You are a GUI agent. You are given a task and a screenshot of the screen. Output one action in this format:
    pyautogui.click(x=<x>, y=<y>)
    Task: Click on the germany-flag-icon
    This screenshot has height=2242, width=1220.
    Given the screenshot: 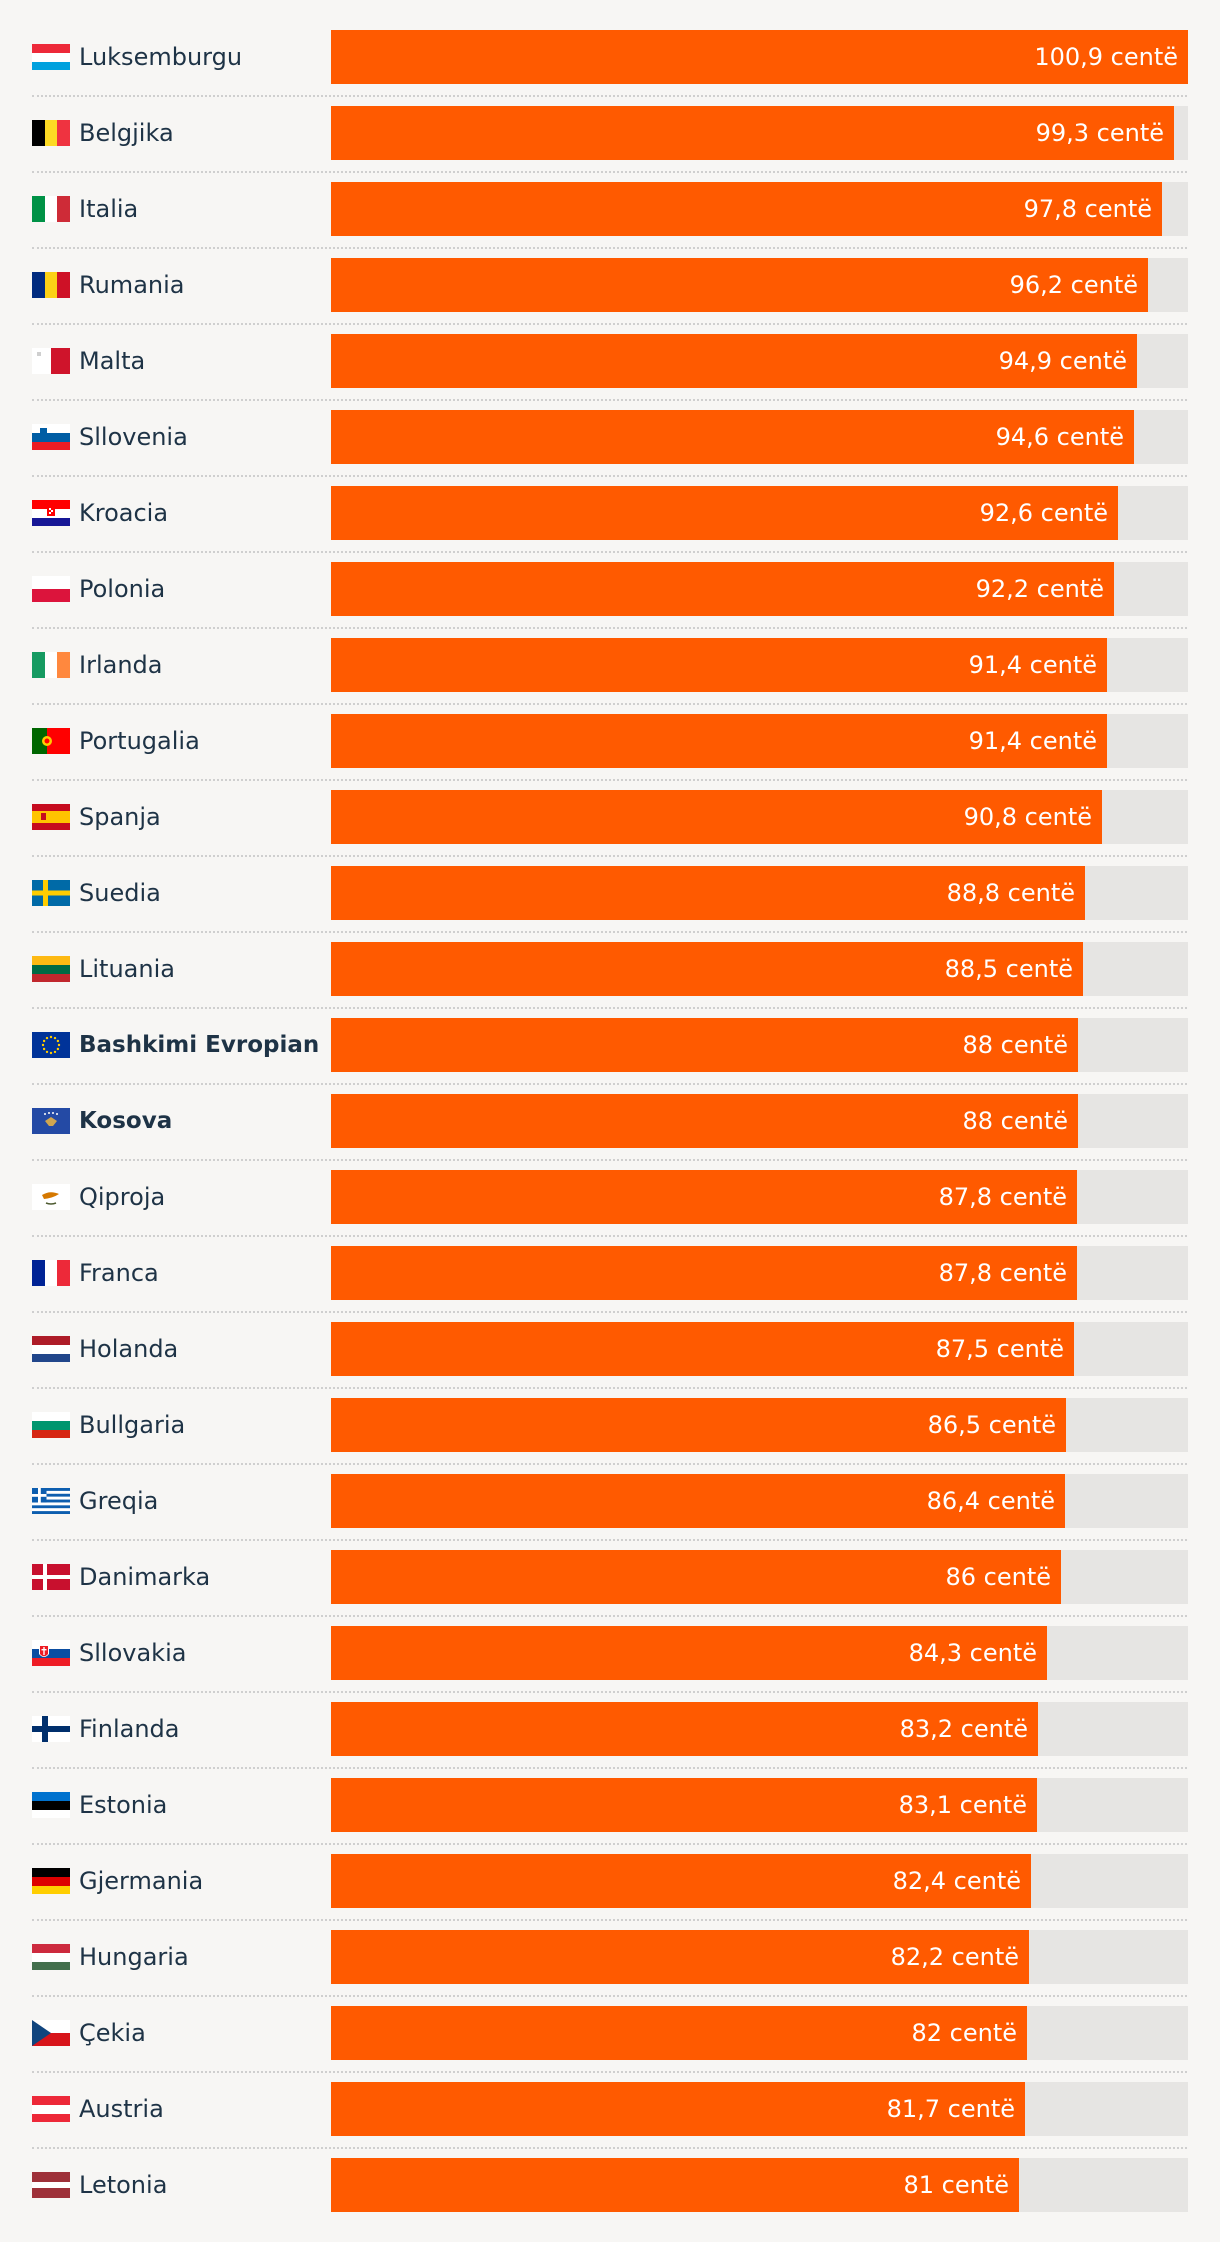 What is the action you would take?
    pyautogui.click(x=51, y=1881)
    